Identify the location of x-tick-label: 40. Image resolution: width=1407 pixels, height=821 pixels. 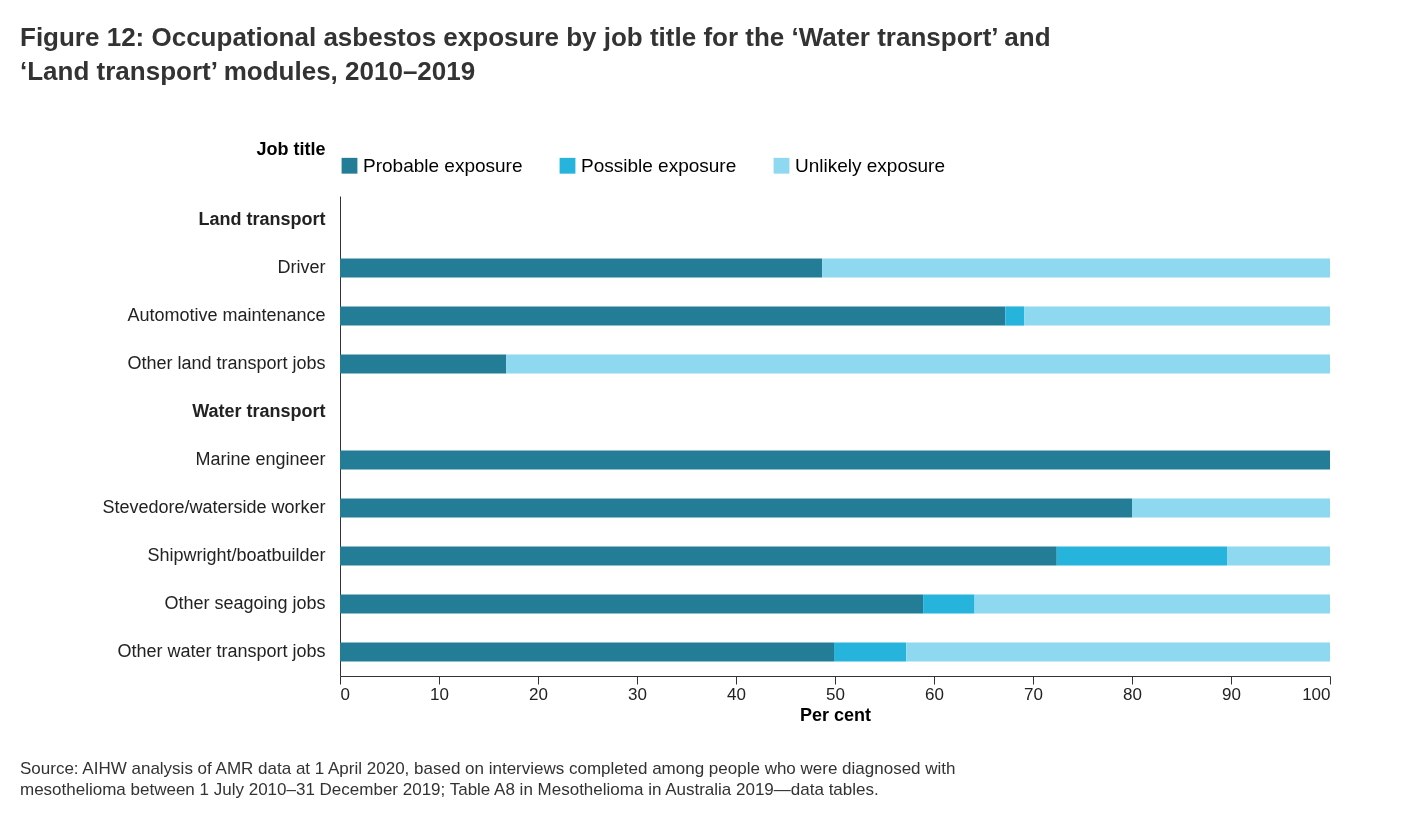
(736, 694).